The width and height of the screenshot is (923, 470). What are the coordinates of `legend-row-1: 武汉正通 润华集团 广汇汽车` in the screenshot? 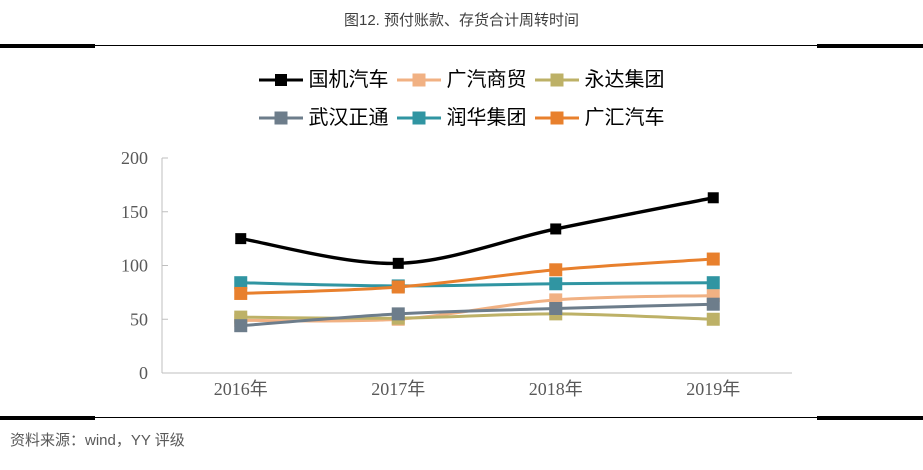 It's located at (461, 118).